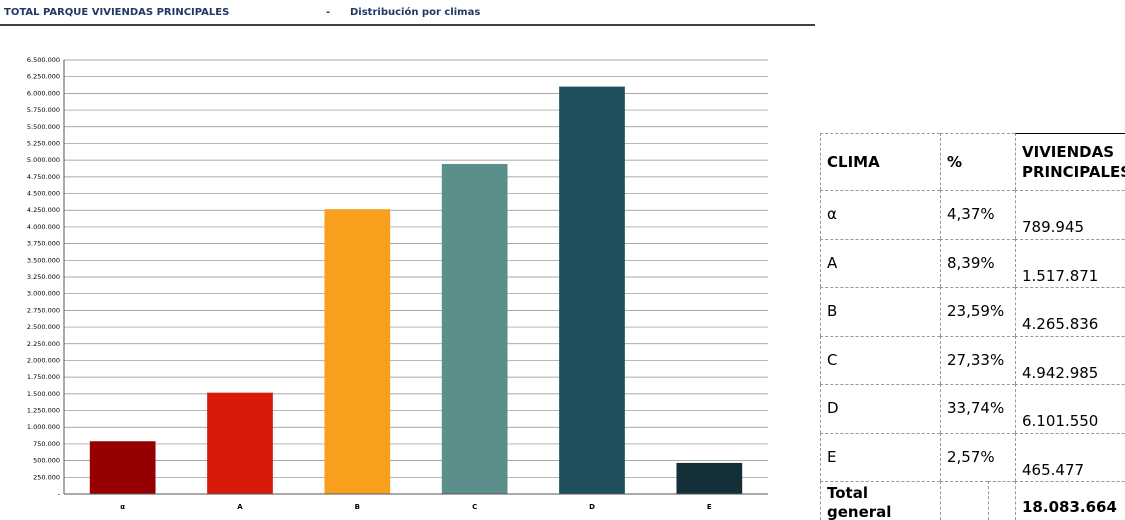 The image size is (1125, 520). I want to click on y-tick-label: 4.000.000, so click(43, 227).